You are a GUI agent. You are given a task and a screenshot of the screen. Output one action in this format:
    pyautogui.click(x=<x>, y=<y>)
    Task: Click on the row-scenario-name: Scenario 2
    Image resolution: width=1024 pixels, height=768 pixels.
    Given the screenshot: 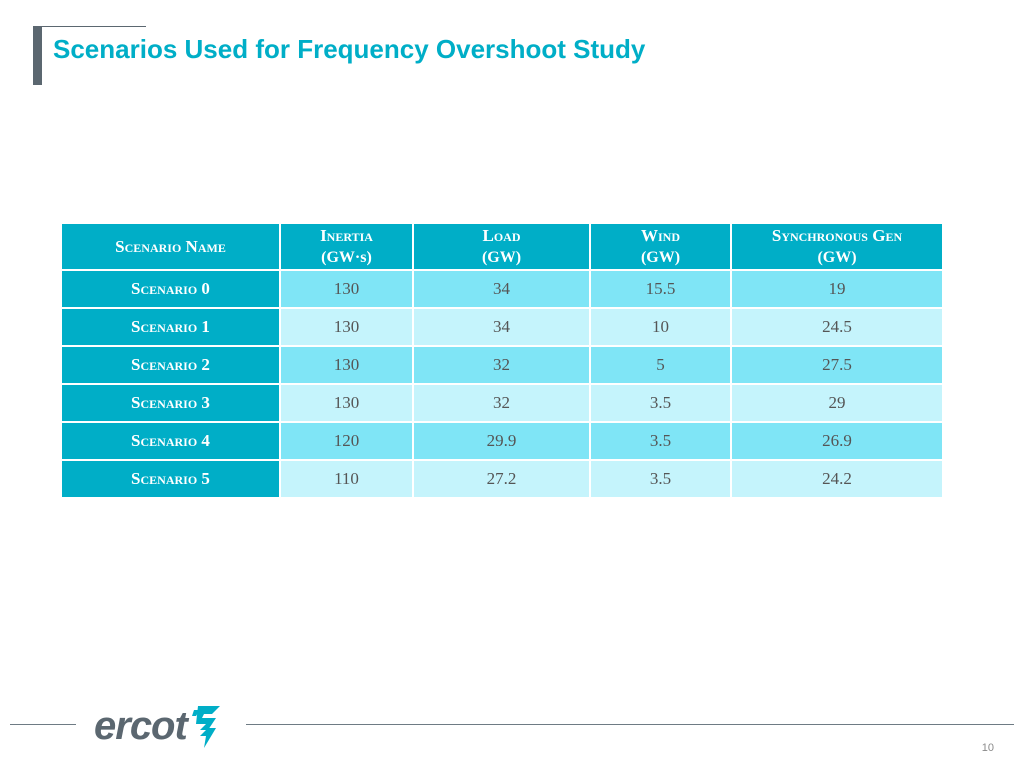 What is the action you would take?
    pyautogui.click(x=170, y=365)
    